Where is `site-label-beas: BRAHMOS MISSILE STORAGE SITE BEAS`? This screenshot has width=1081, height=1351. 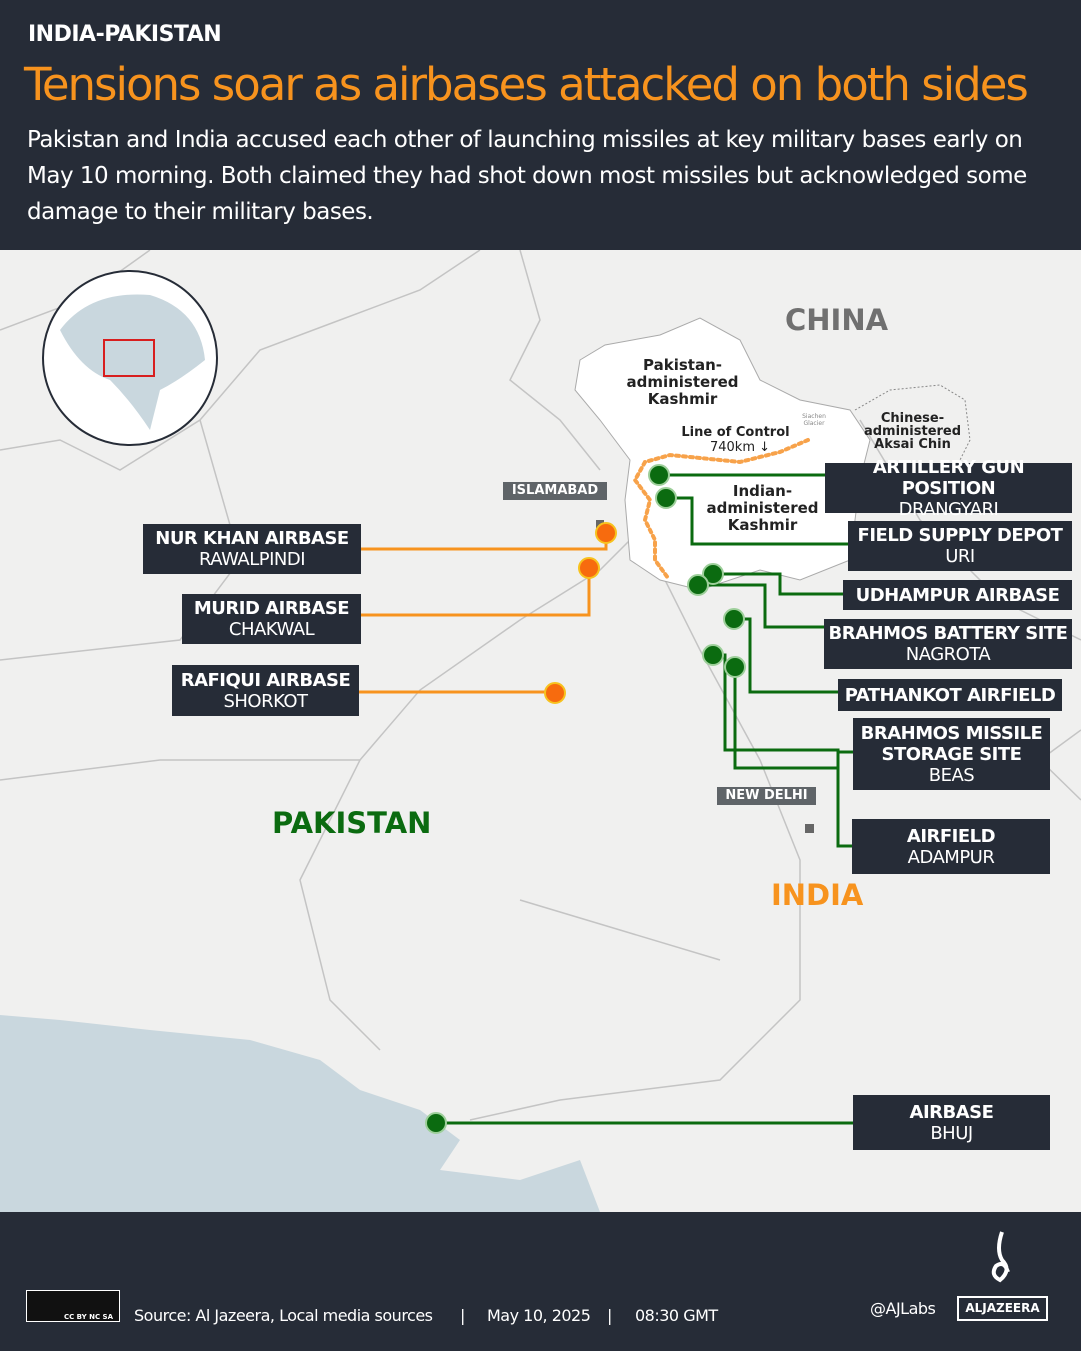
site-label-beas: BRAHMOS MISSILE STORAGE SITE BEAS is located at coordinates (951, 754).